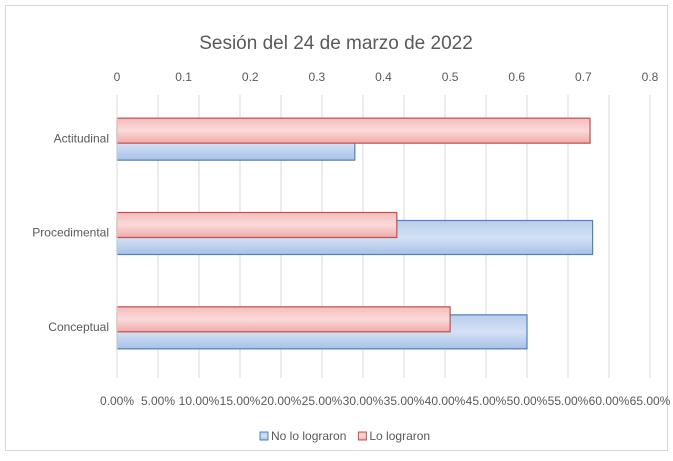  I want to click on x-tick-label: 5.00%, so click(158, 401).